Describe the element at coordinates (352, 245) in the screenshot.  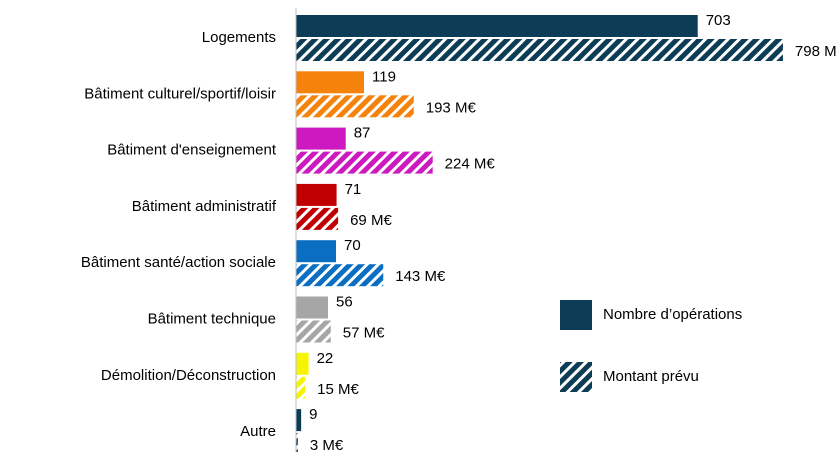
I see `value-label: 70` at that location.